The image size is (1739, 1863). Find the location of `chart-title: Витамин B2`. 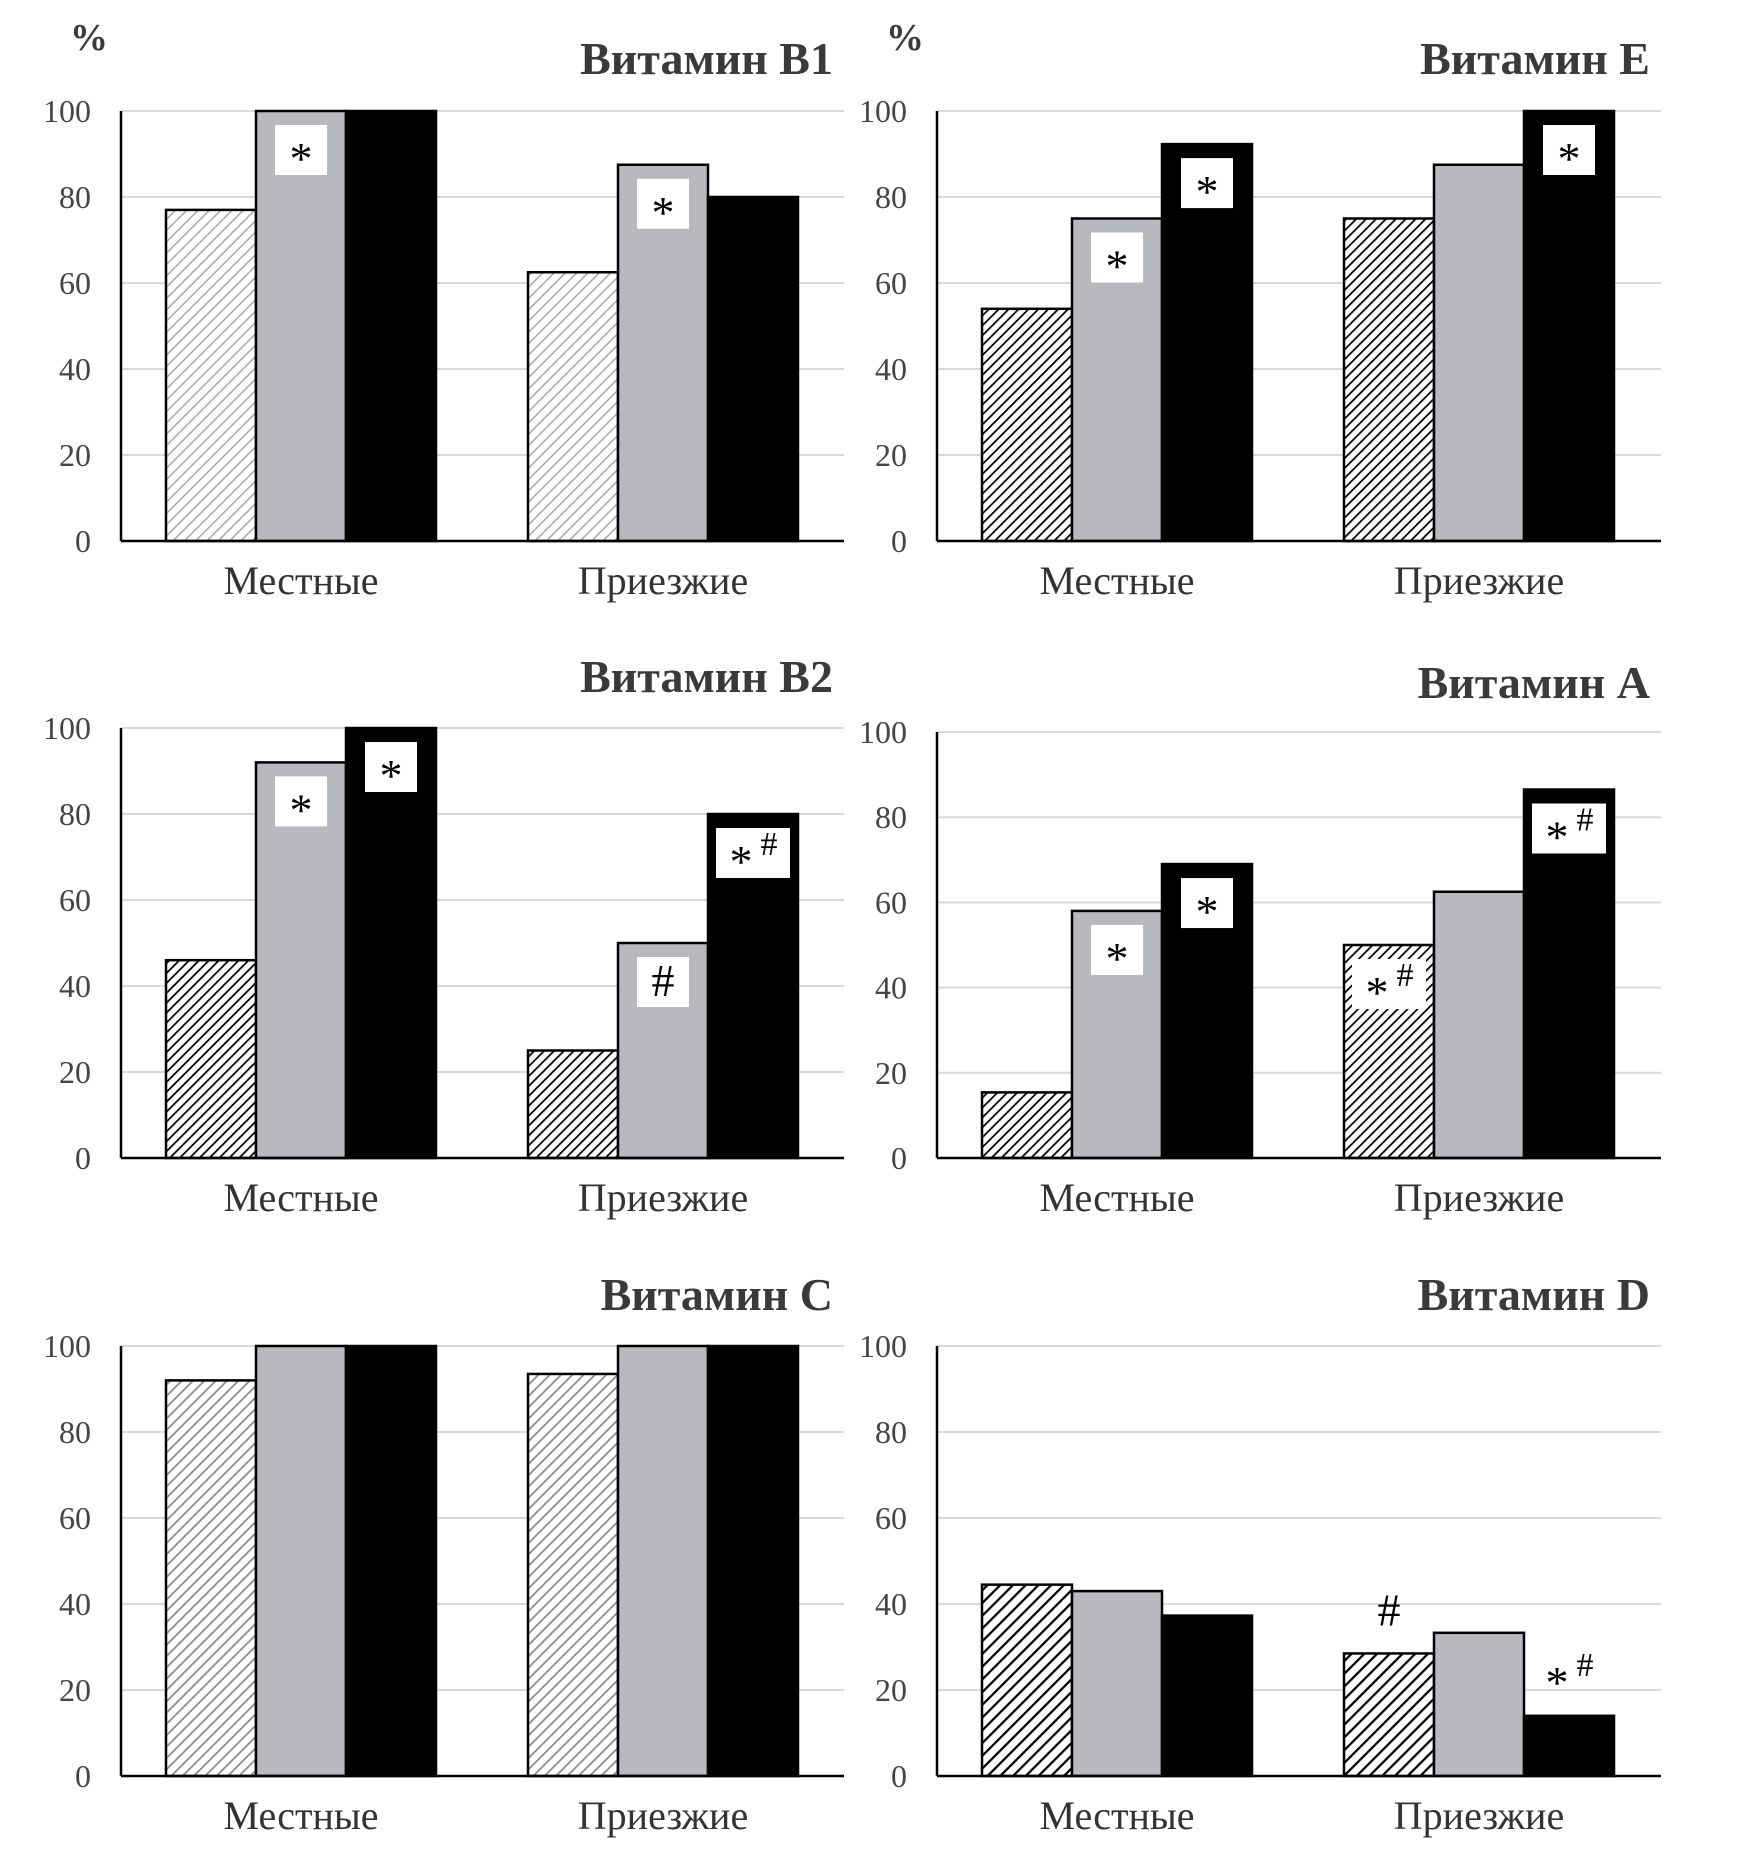

chart-title: Витамин B2 is located at coordinates (706, 676).